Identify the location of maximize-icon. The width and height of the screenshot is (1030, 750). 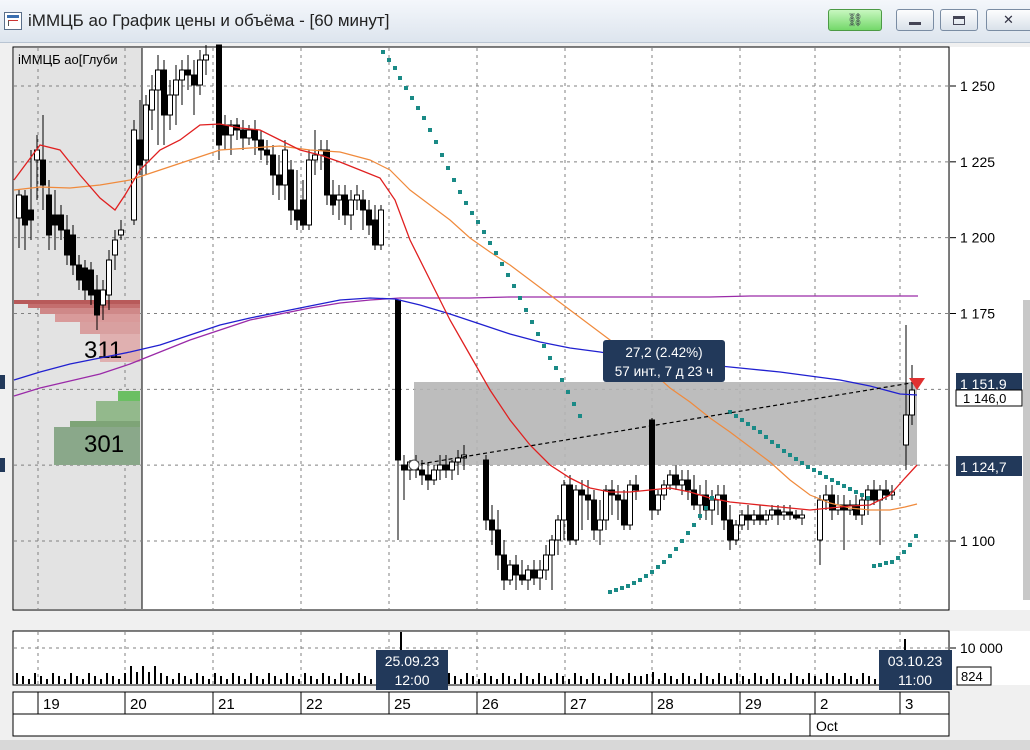
(959, 21).